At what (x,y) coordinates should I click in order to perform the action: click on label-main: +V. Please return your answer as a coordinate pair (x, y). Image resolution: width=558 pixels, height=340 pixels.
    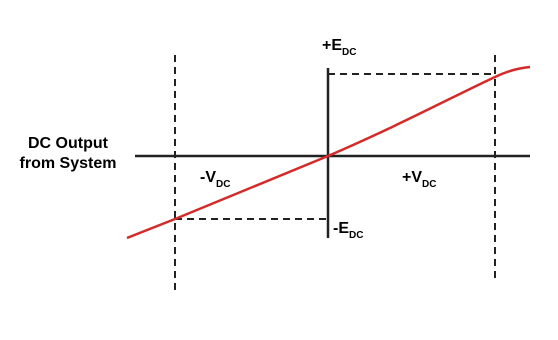
    Looking at the image, I should click on (412, 177).